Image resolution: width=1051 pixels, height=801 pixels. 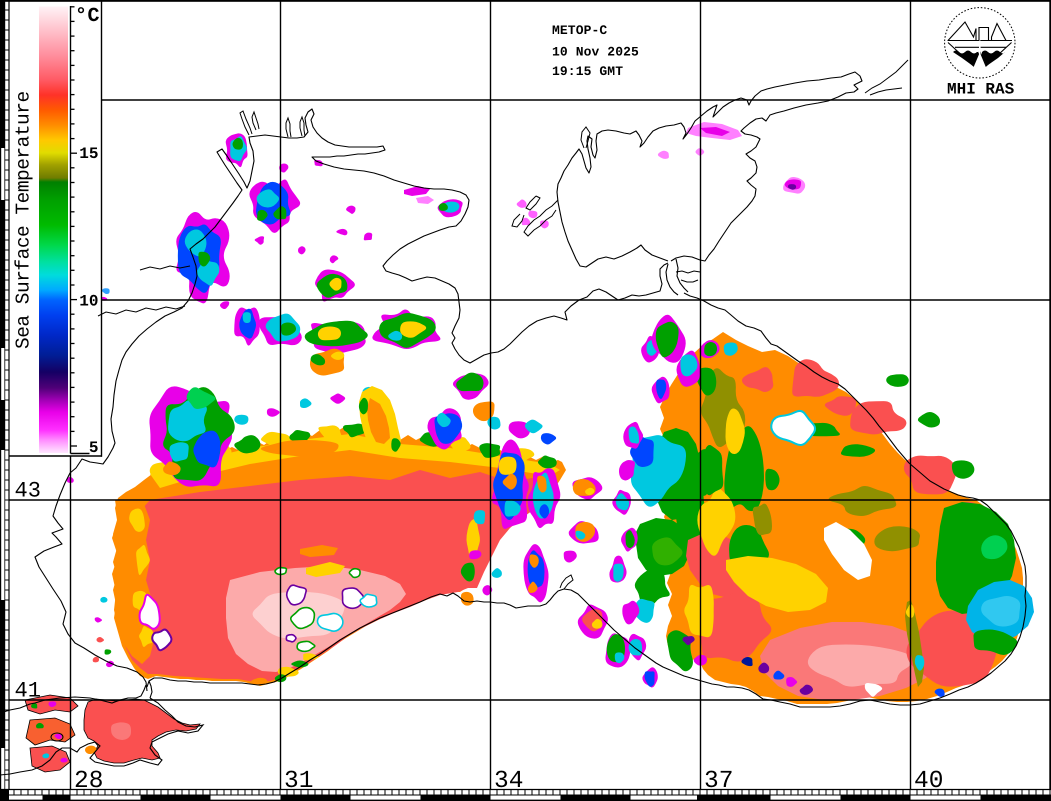 I want to click on svg-text: 43, so click(x=28, y=491).